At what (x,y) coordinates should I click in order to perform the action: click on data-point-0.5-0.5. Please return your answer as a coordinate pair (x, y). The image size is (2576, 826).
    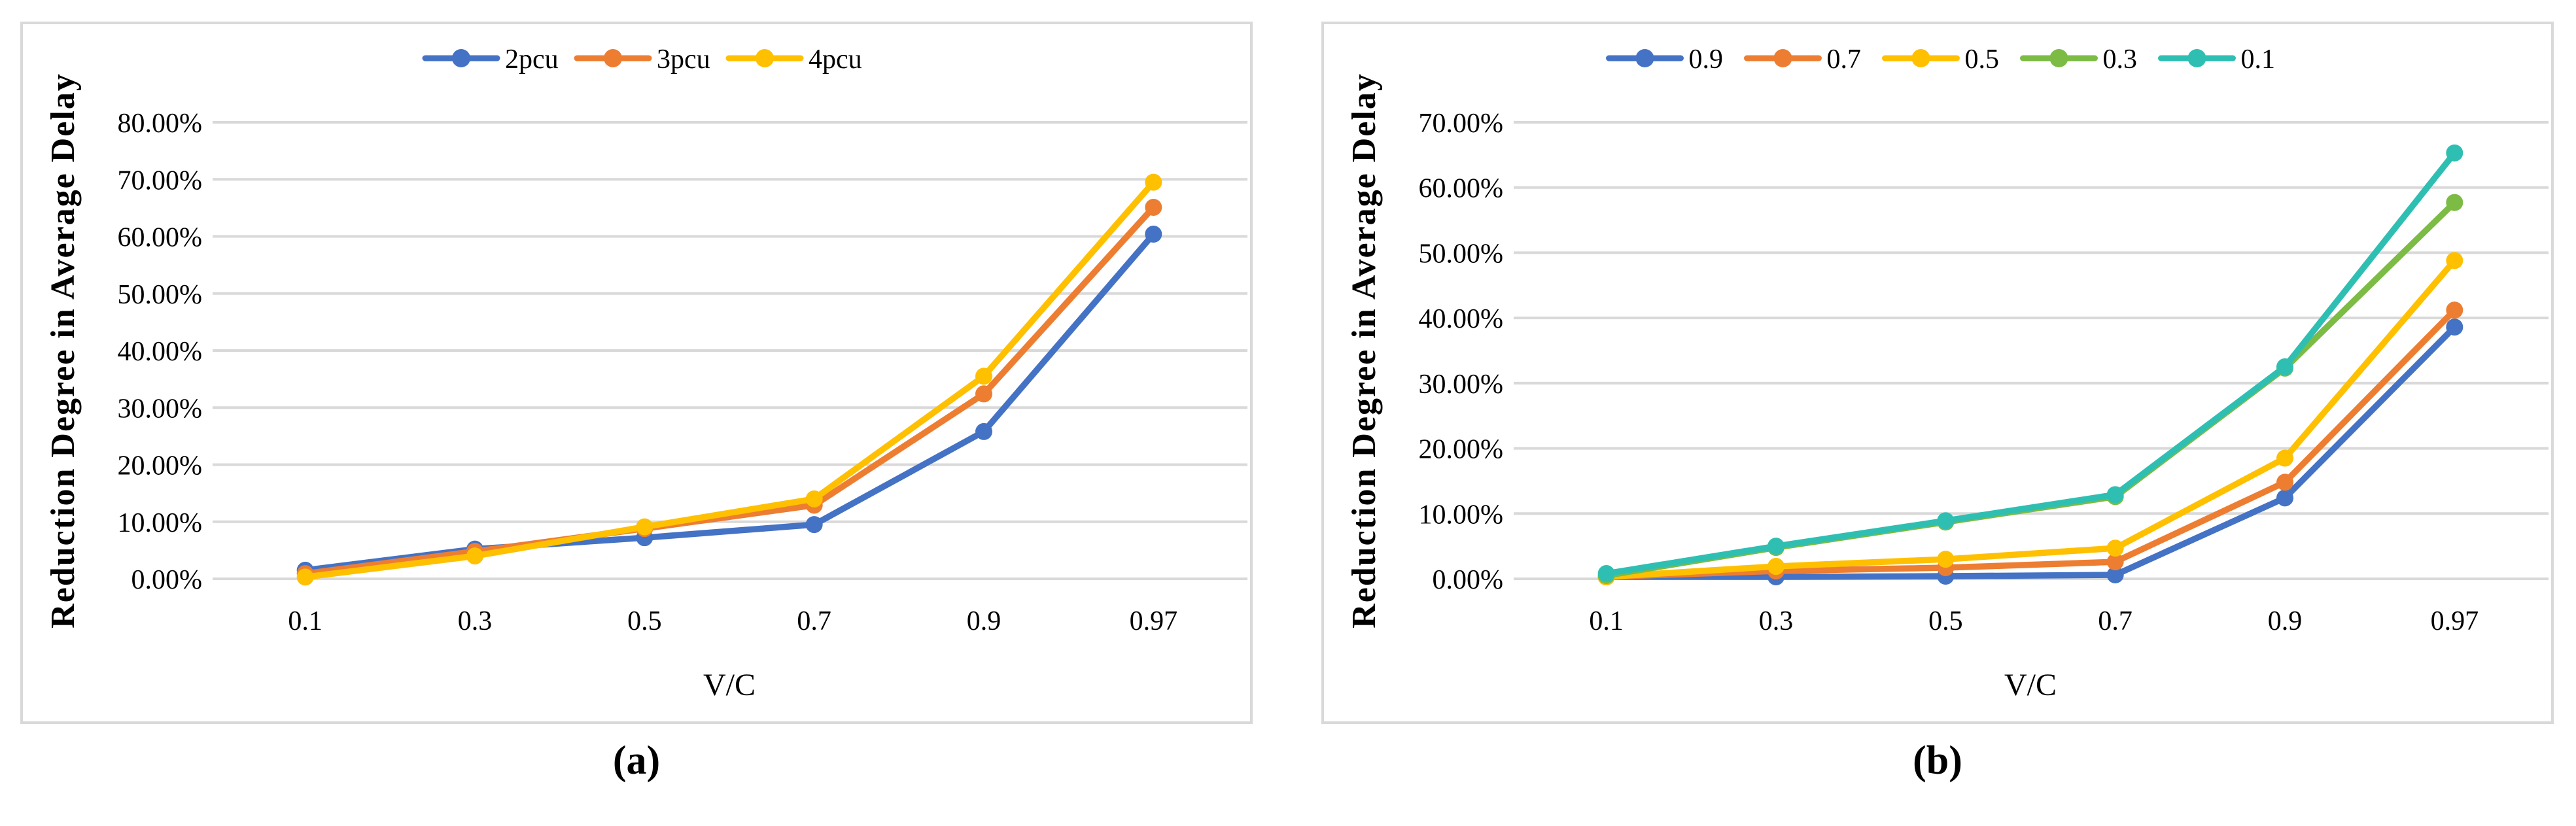
    Looking at the image, I should click on (1946, 559).